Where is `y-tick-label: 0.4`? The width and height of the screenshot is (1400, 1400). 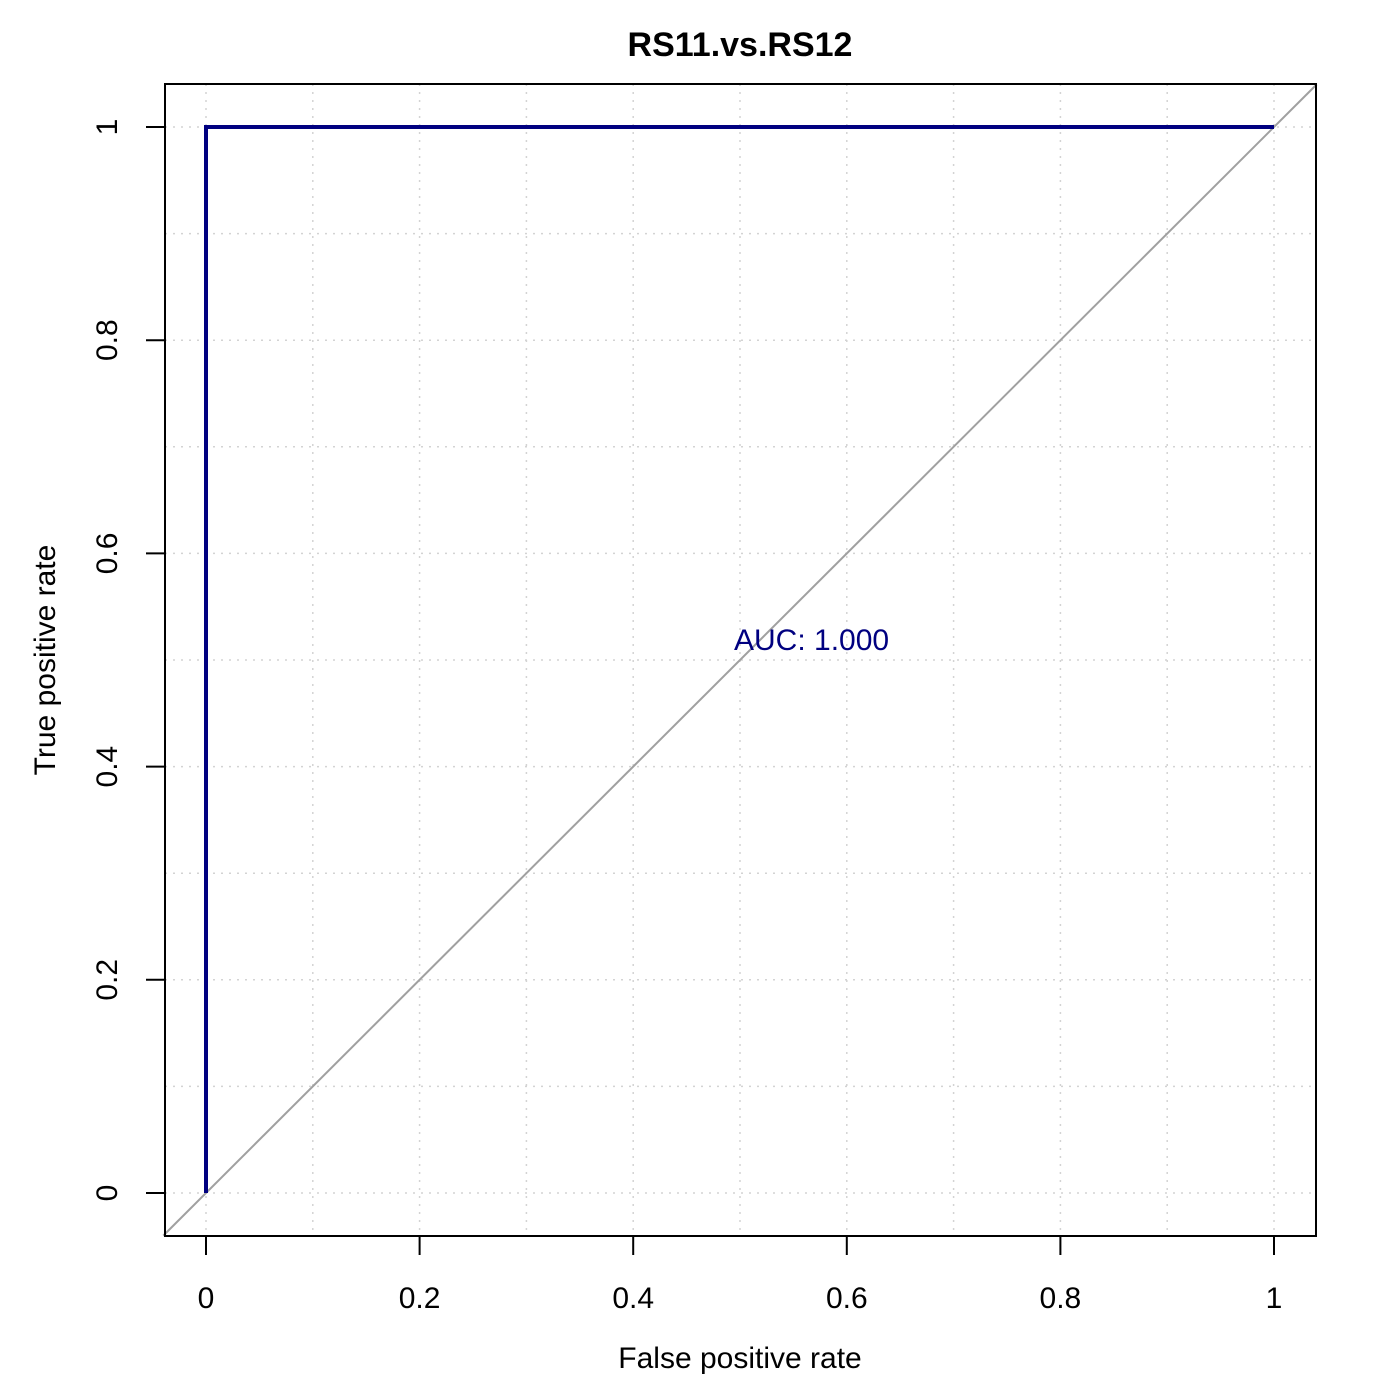
y-tick-label: 0.4 is located at coordinates (107, 767).